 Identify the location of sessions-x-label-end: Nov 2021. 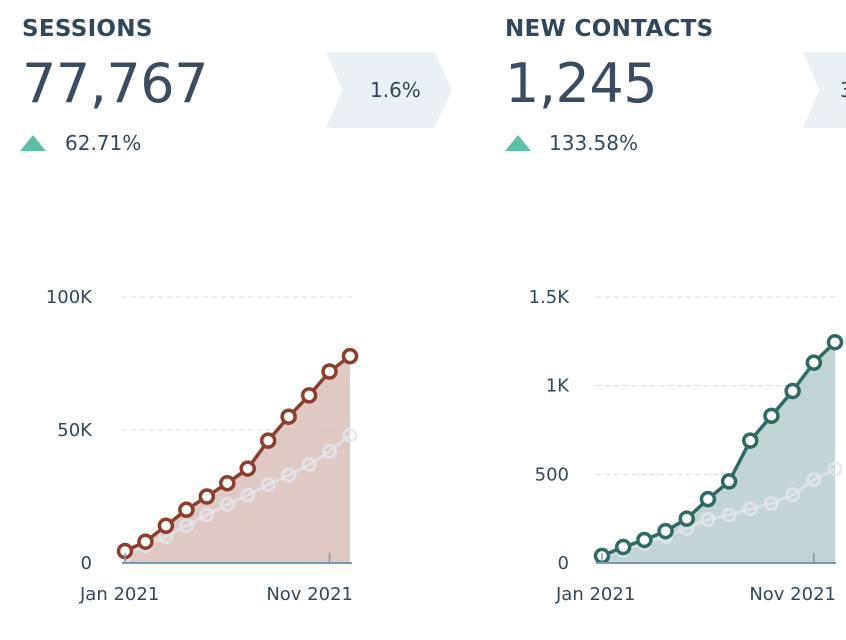
(309, 594).